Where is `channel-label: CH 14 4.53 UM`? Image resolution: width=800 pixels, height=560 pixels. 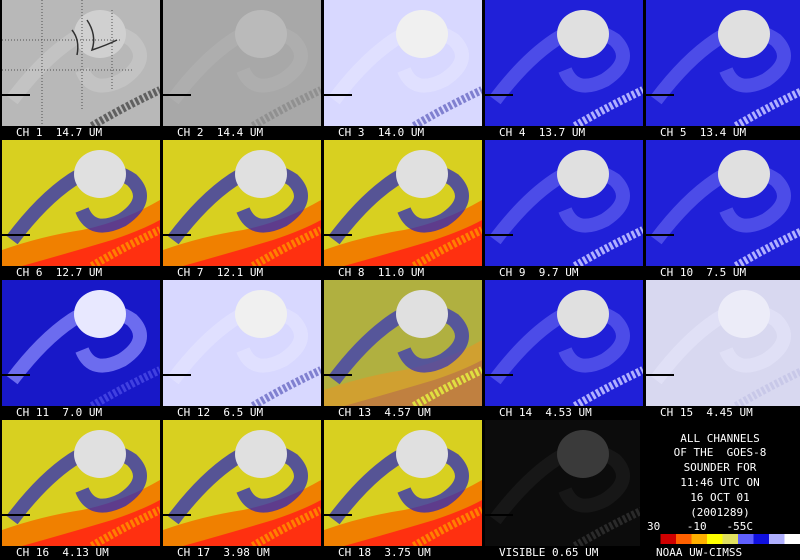 channel-label: CH 14 4.53 UM is located at coordinates (545, 412).